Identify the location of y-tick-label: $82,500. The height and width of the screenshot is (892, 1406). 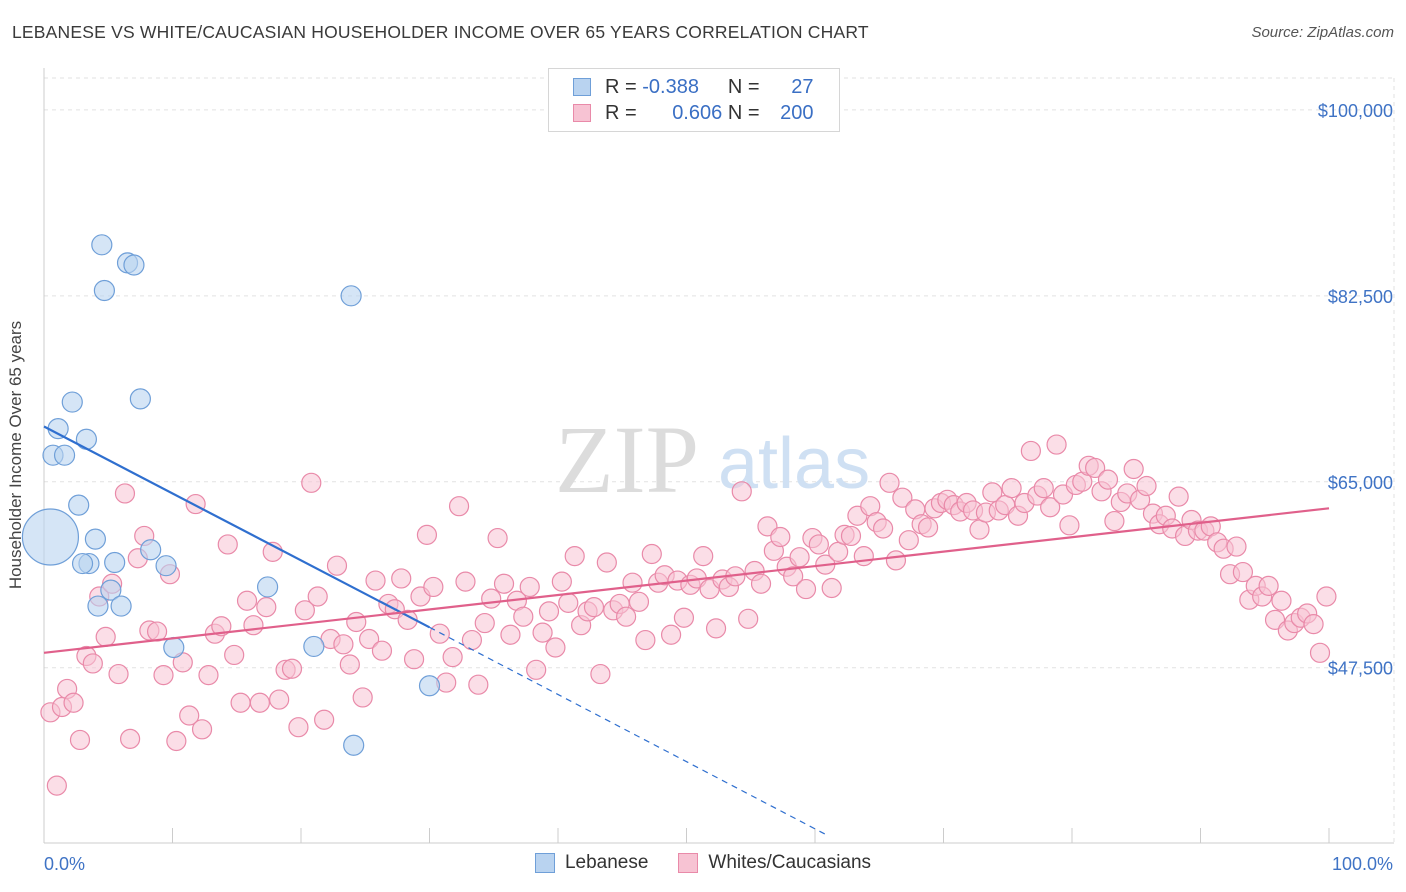
(1360, 297).